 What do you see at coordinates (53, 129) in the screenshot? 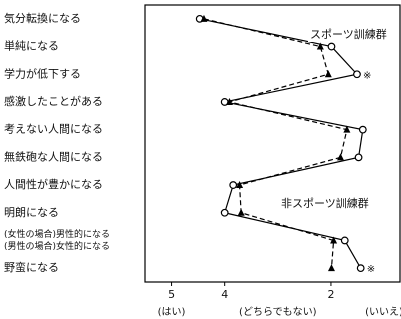
I see `category-label: 考えない人間になる` at bounding box center [53, 129].